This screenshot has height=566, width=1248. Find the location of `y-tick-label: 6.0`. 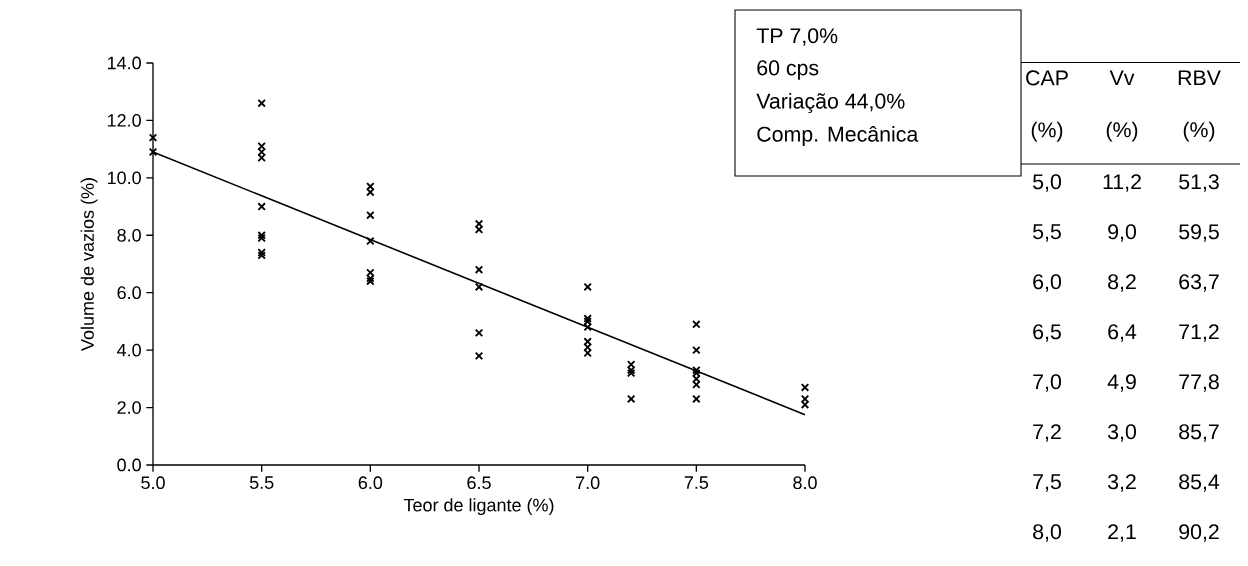

y-tick-label: 6.0 is located at coordinates (129, 293).